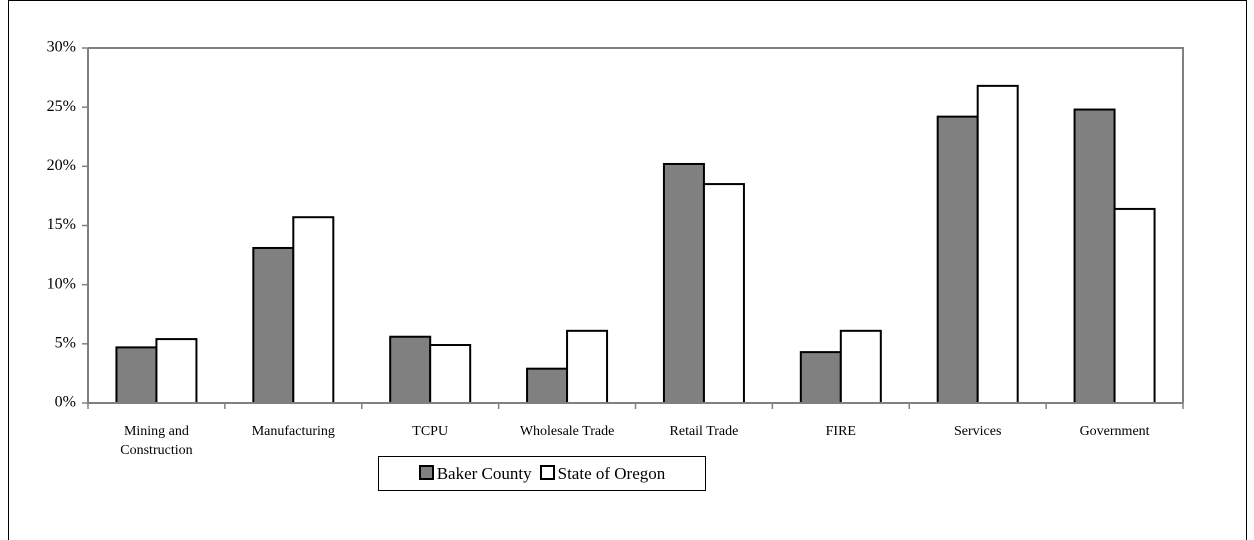  Describe the element at coordinates (61, 106) in the screenshot. I see `y-tick-label: 25%` at that location.